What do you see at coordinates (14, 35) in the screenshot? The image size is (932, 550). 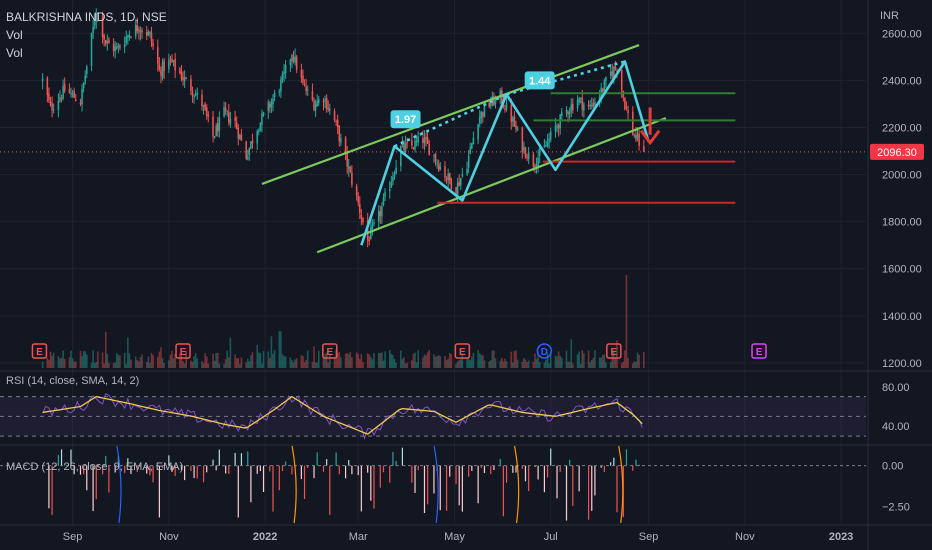 I see `vol-indicator-label: Vol` at bounding box center [14, 35].